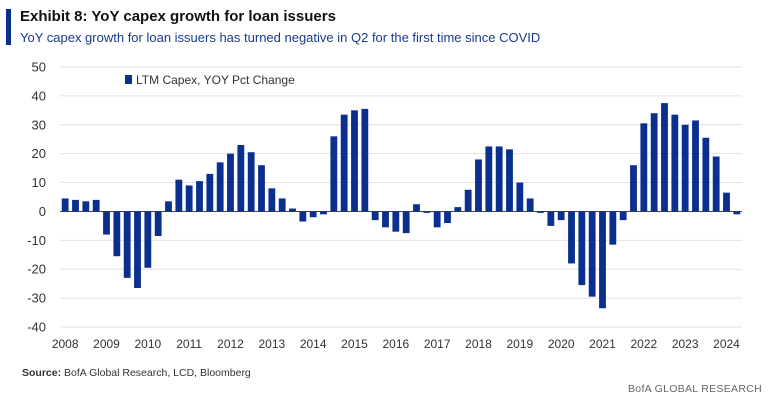 The width and height of the screenshot is (778, 406). I want to click on y-tick-label: 30, so click(39, 124).